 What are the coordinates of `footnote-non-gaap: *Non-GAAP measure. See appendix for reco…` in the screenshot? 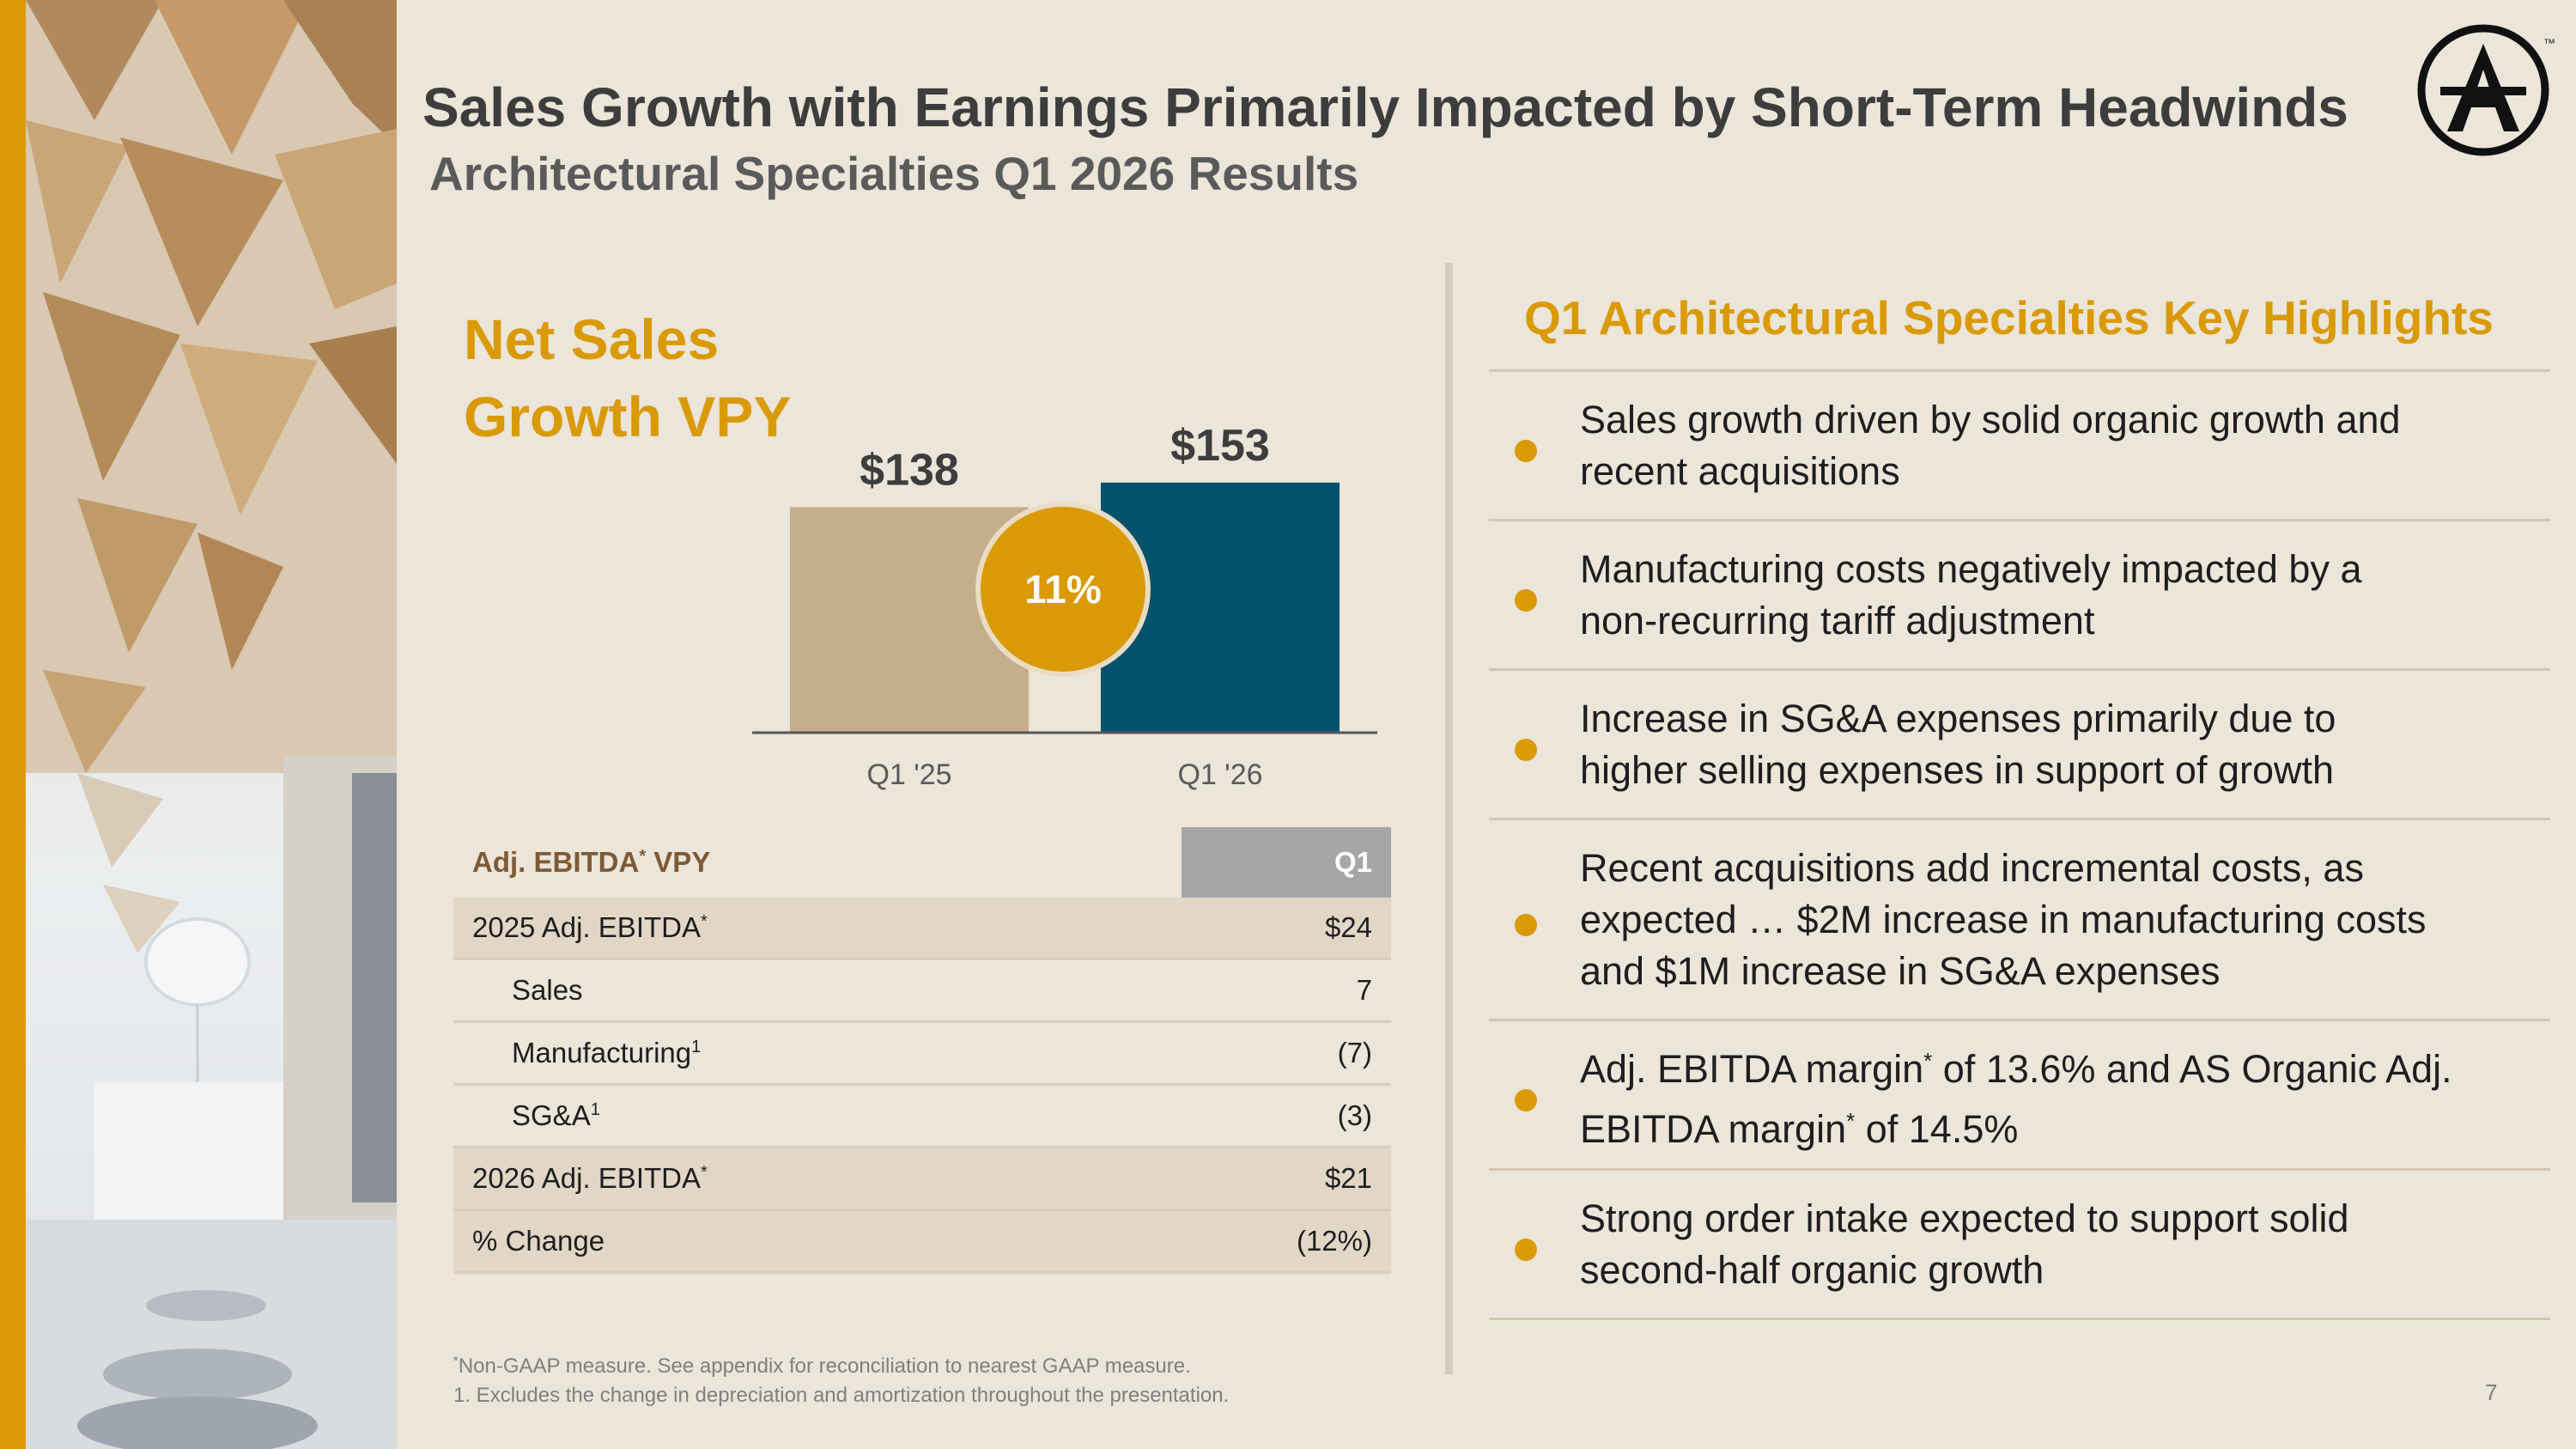 It's located at (822, 1366).